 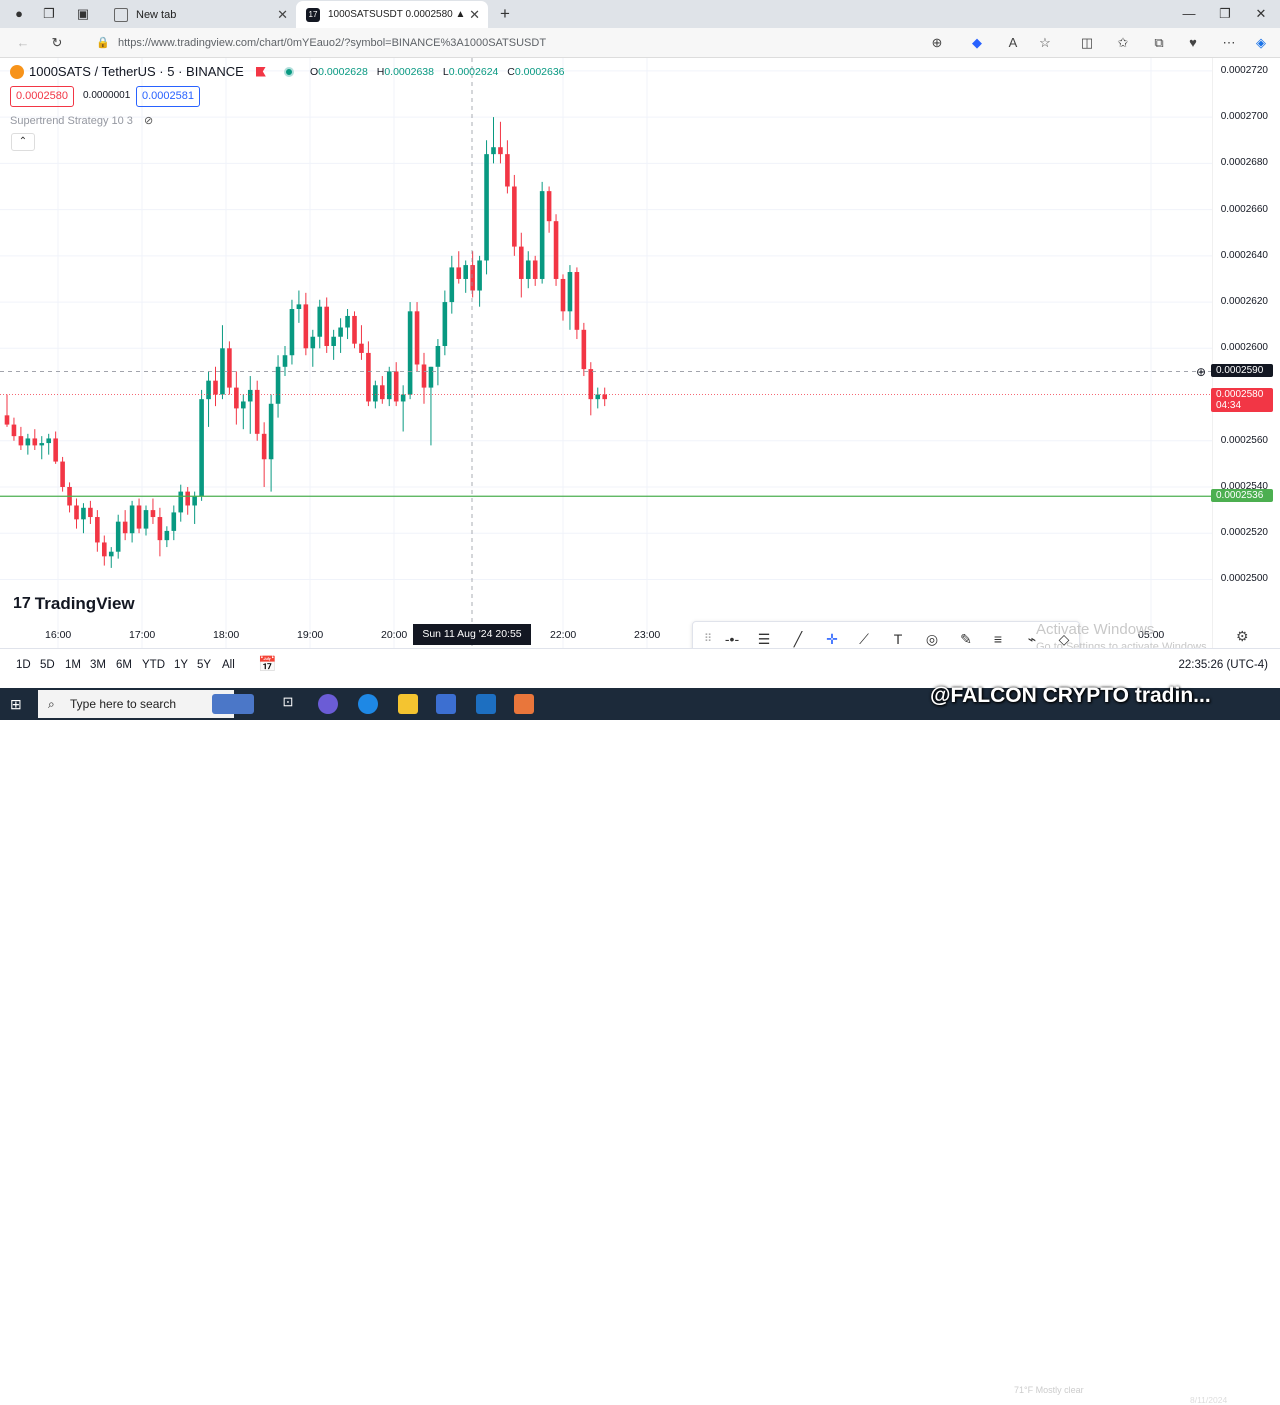 I want to click on windows-start-icon: ⊞, so click(x=16, y=704).